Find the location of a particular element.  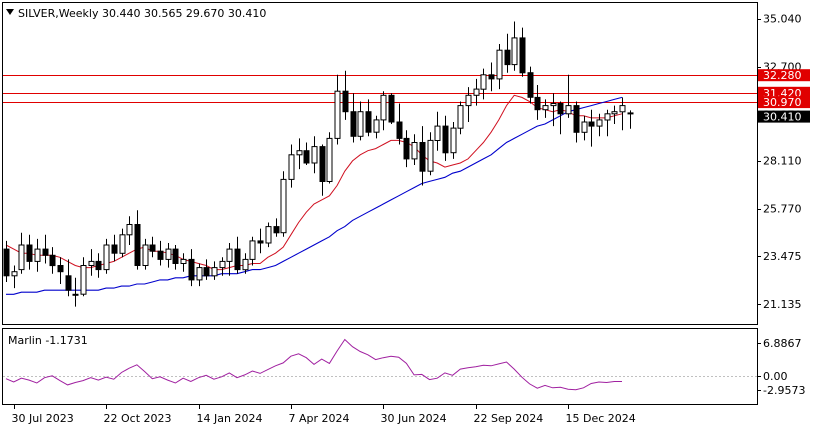

price-tick-label: 21.135 is located at coordinates (782, 304).